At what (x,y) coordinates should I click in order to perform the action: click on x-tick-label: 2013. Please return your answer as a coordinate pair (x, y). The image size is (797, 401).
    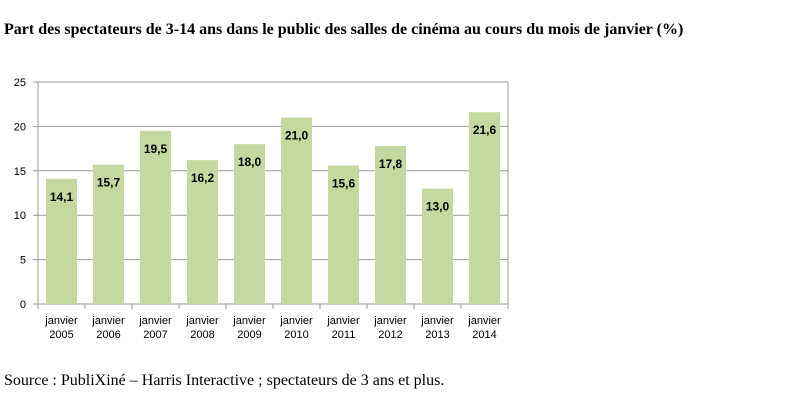
    Looking at the image, I should click on (437, 335).